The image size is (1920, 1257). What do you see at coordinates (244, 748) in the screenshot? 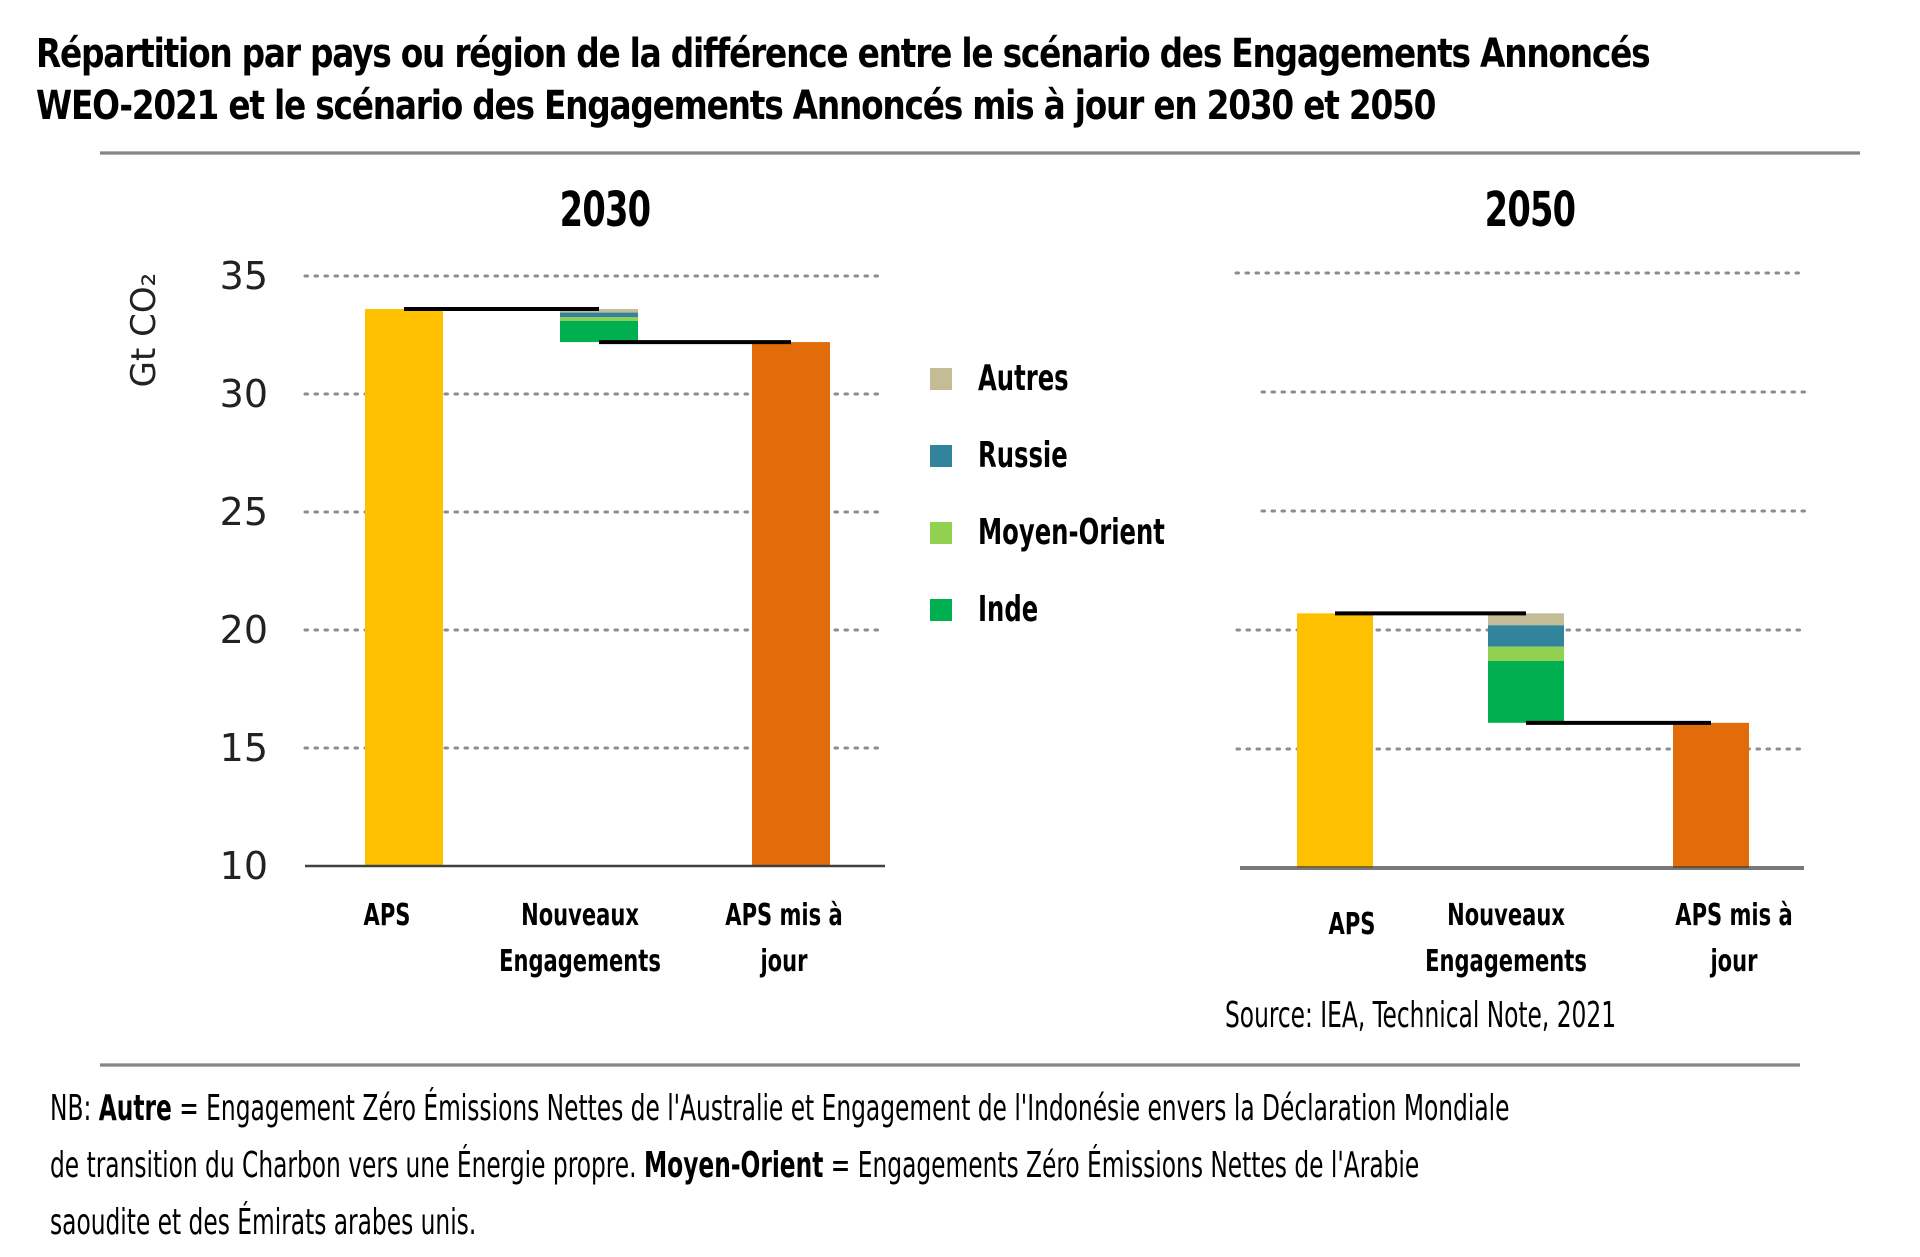
I see `ytick-label-2030-15: 15` at bounding box center [244, 748].